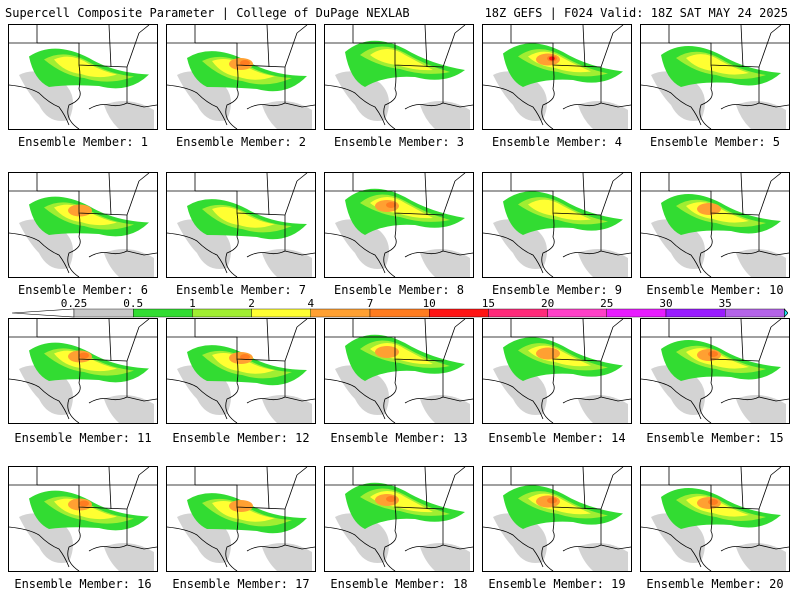 This screenshot has height=600, width=800. I want to click on ensemble-member-label: Ensemble Member: 10, so click(715, 290).